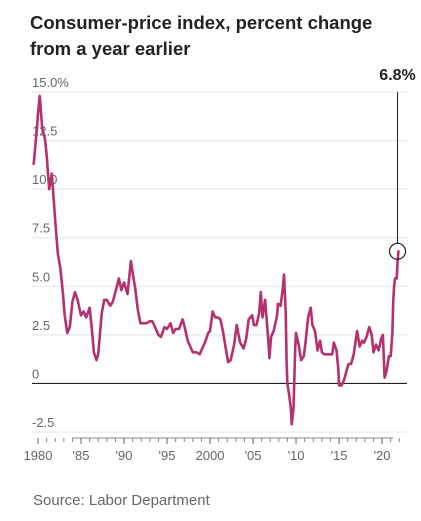  Describe the element at coordinates (81, 455) in the screenshot. I see `x-tick-label: '85` at that location.